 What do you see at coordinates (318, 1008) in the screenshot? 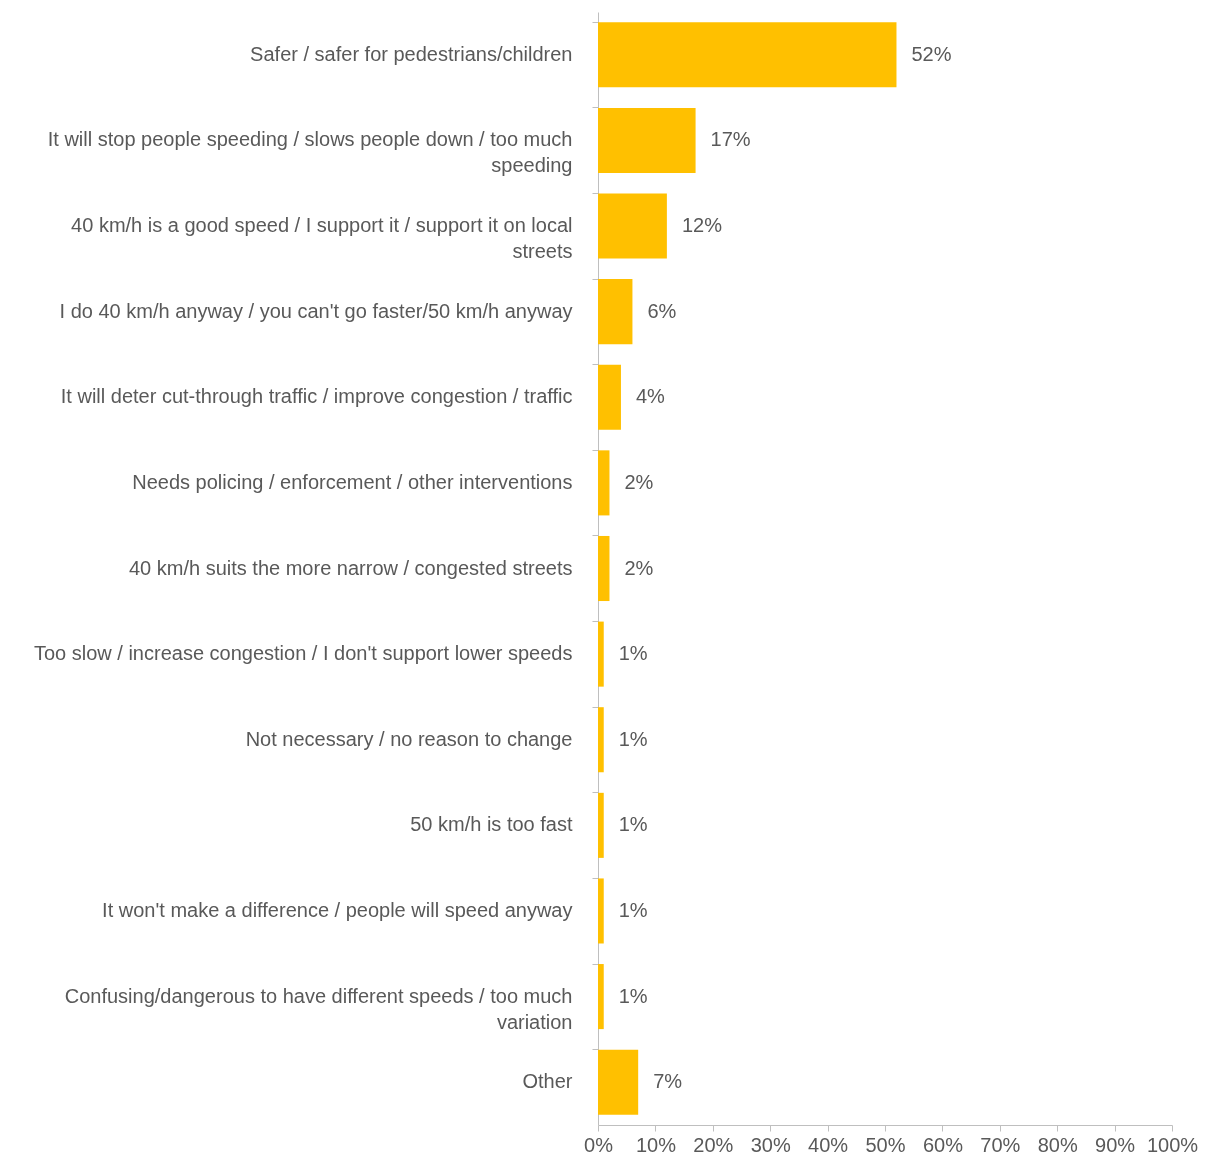
I see `y-tick-label: Confusing/dangerous to have different speeds / too much variation` at bounding box center [318, 1008].